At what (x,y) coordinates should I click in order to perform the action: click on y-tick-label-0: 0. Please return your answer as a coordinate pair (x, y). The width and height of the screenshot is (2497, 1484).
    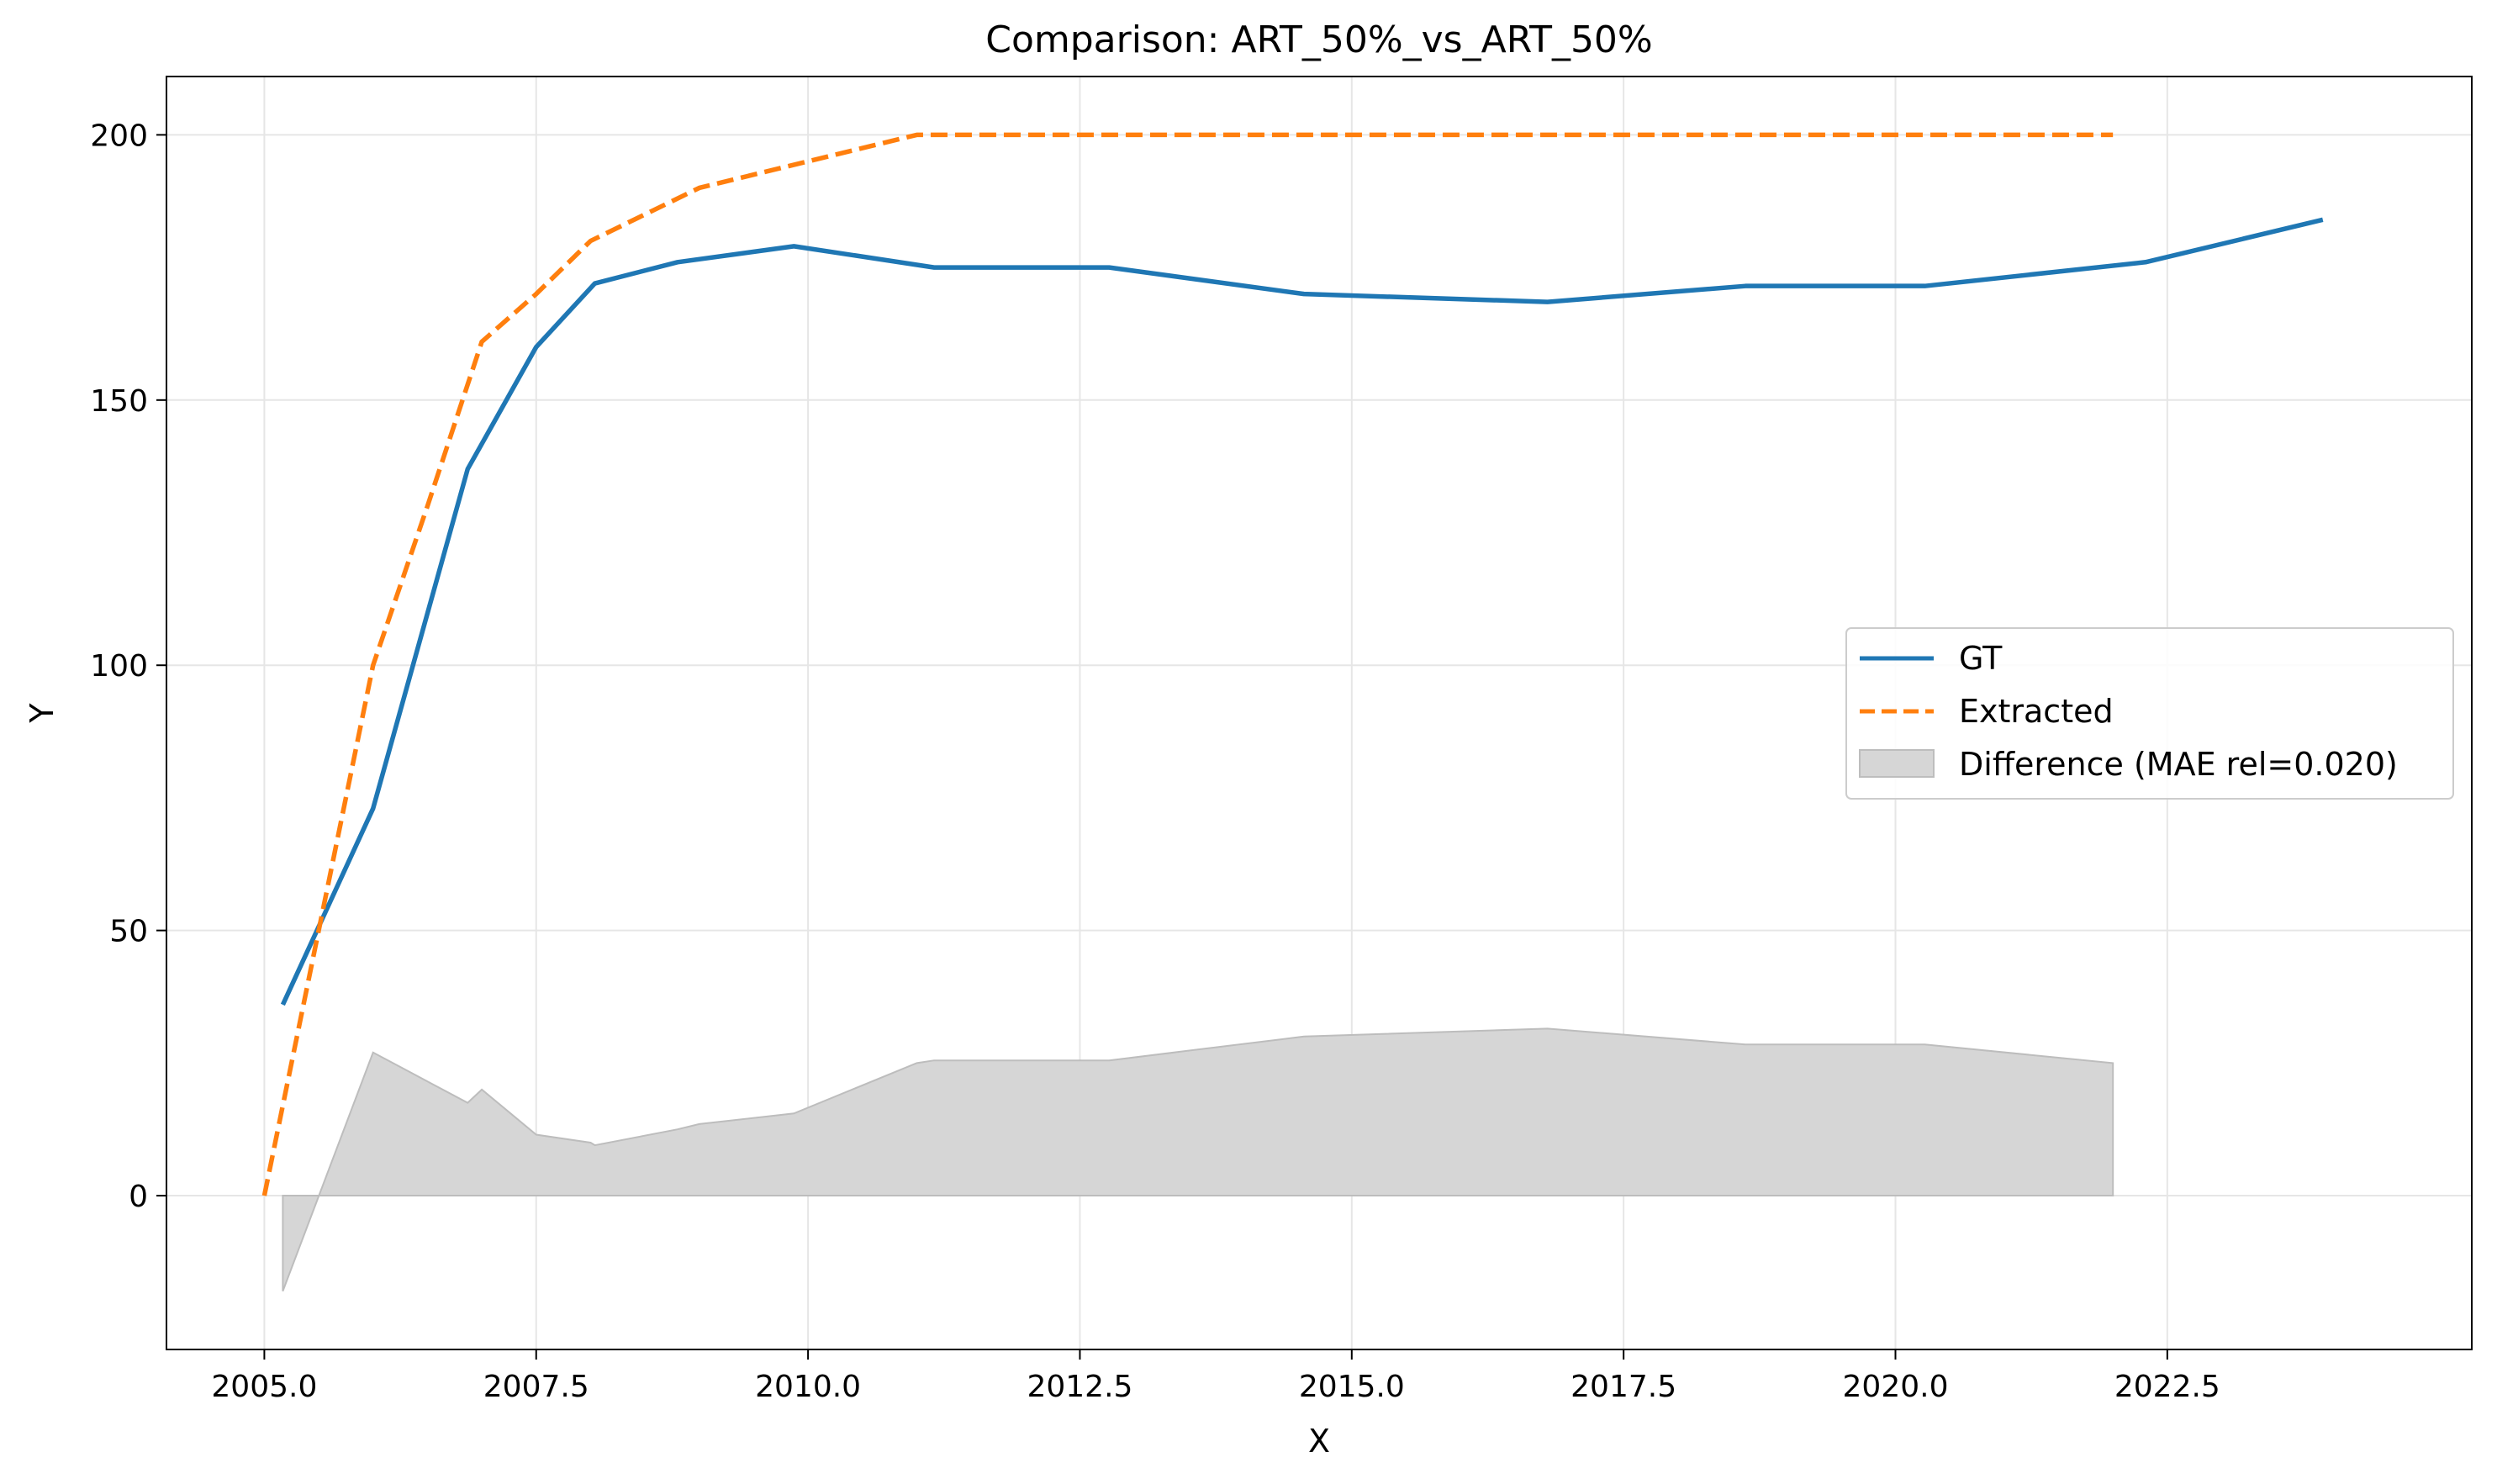
    Looking at the image, I should click on (138, 1197).